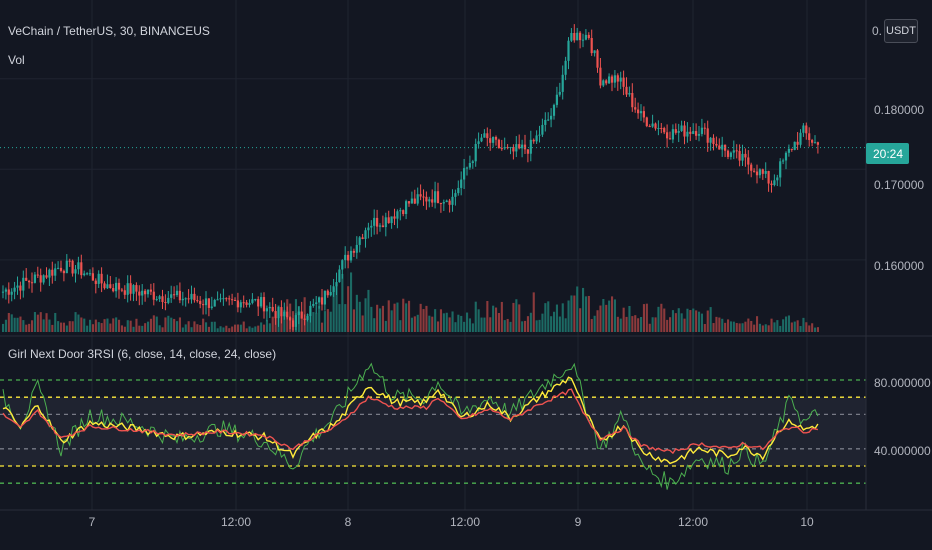 This screenshot has height=550, width=932. I want to click on volume-legend: Vol, so click(16, 60).